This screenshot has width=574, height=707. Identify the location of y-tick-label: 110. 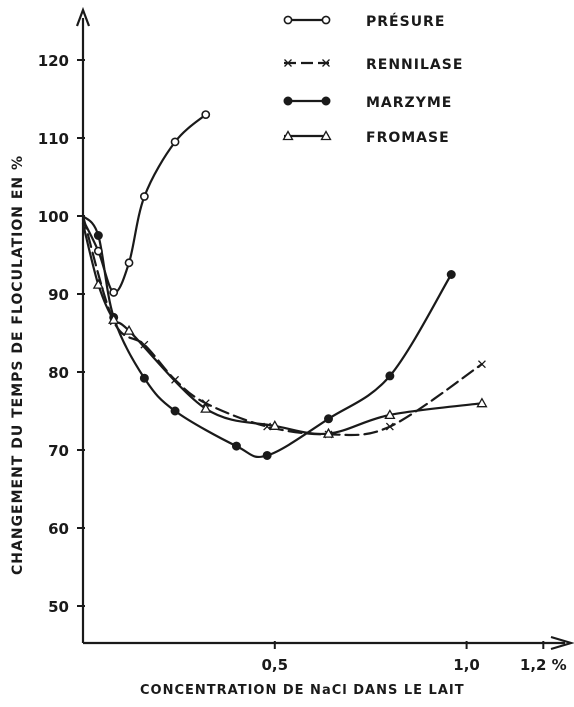
(53, 139).